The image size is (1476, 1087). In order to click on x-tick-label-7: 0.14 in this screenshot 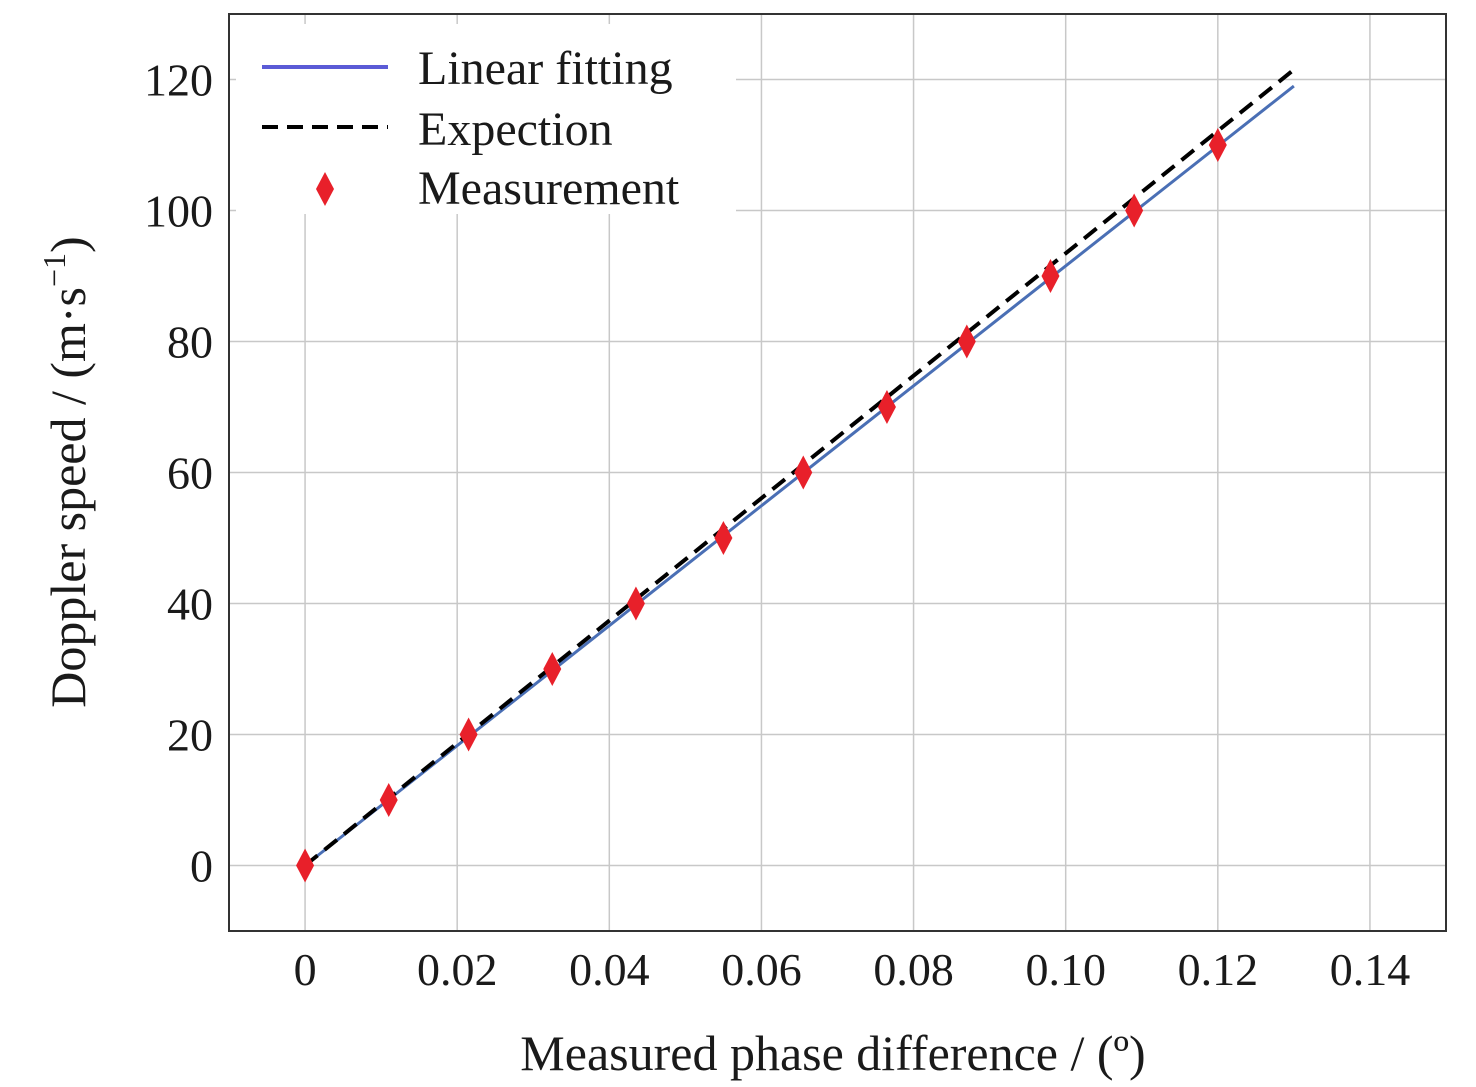, I will do `click(1370, 969)`.